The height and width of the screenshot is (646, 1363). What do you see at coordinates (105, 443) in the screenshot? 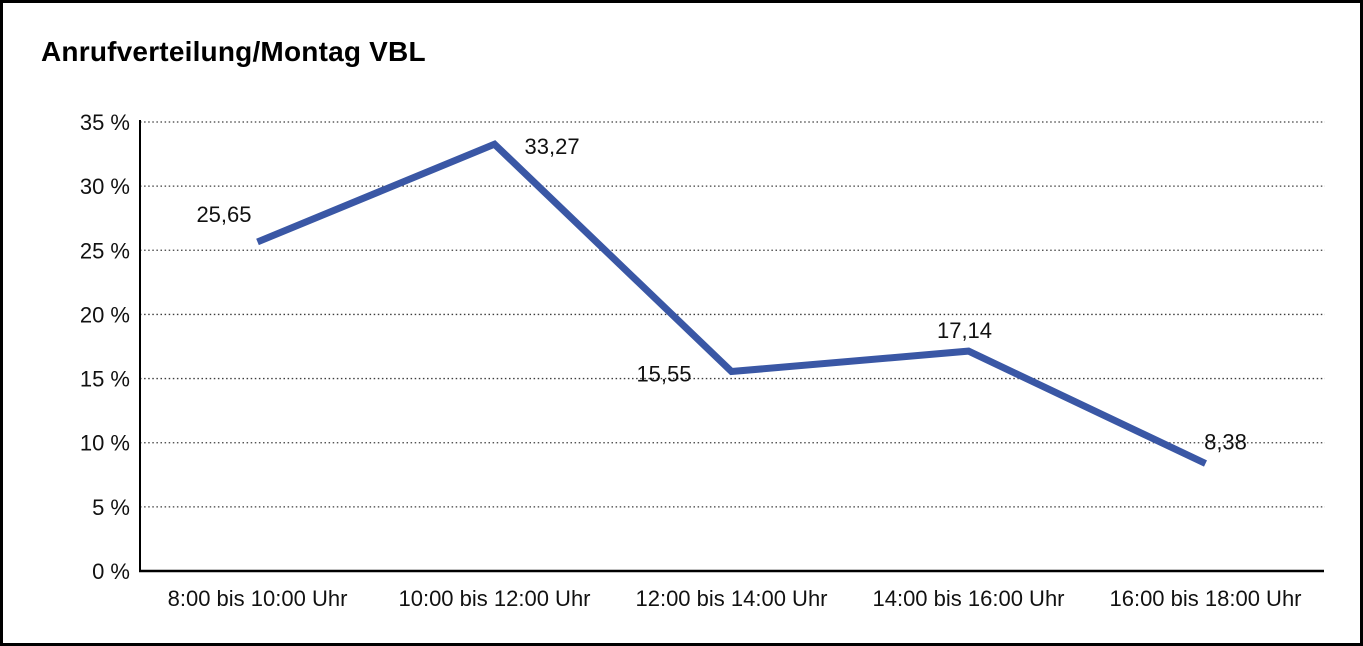
I see `y-axis-tick-label: 10 %` at bounding box center [105, 443].